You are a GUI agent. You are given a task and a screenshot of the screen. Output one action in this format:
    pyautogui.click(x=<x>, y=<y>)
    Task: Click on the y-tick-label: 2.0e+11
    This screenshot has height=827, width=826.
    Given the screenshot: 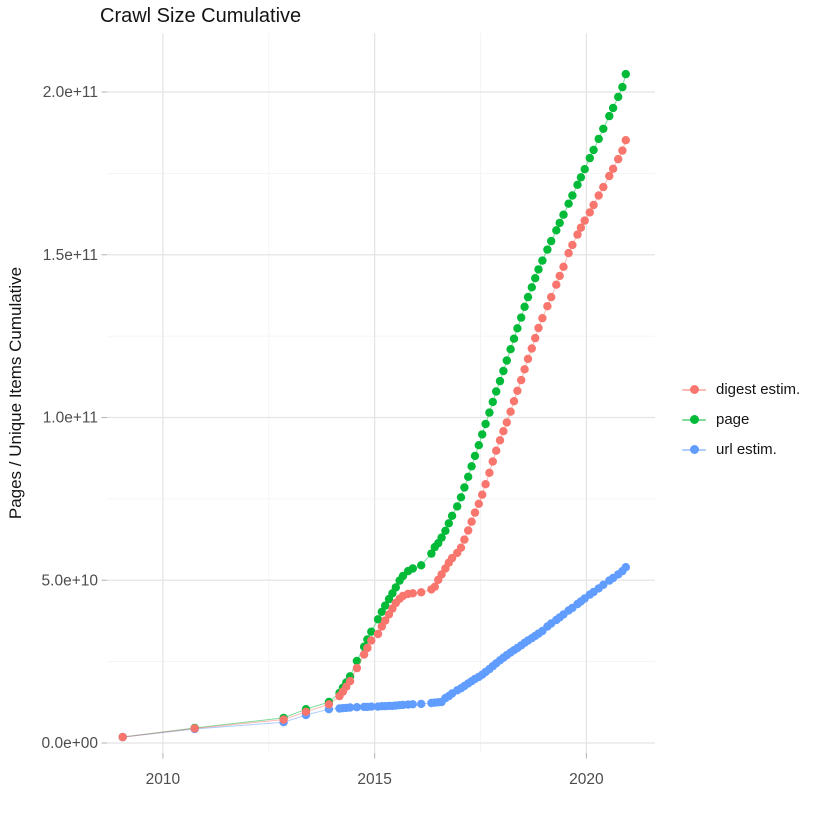 What is the action you would take?
    pyautogui.click(x=70, y=92)
    